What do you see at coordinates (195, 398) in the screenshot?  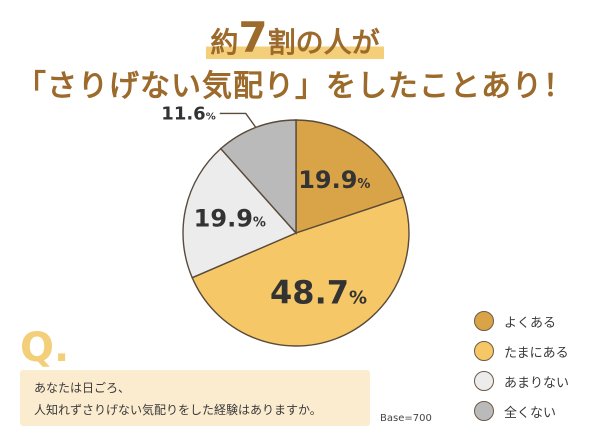 I see `question-box: あなたは日ごろ、 人知れずさりげない気配りをした経験はありますか。` at bounding box center [195, 398].